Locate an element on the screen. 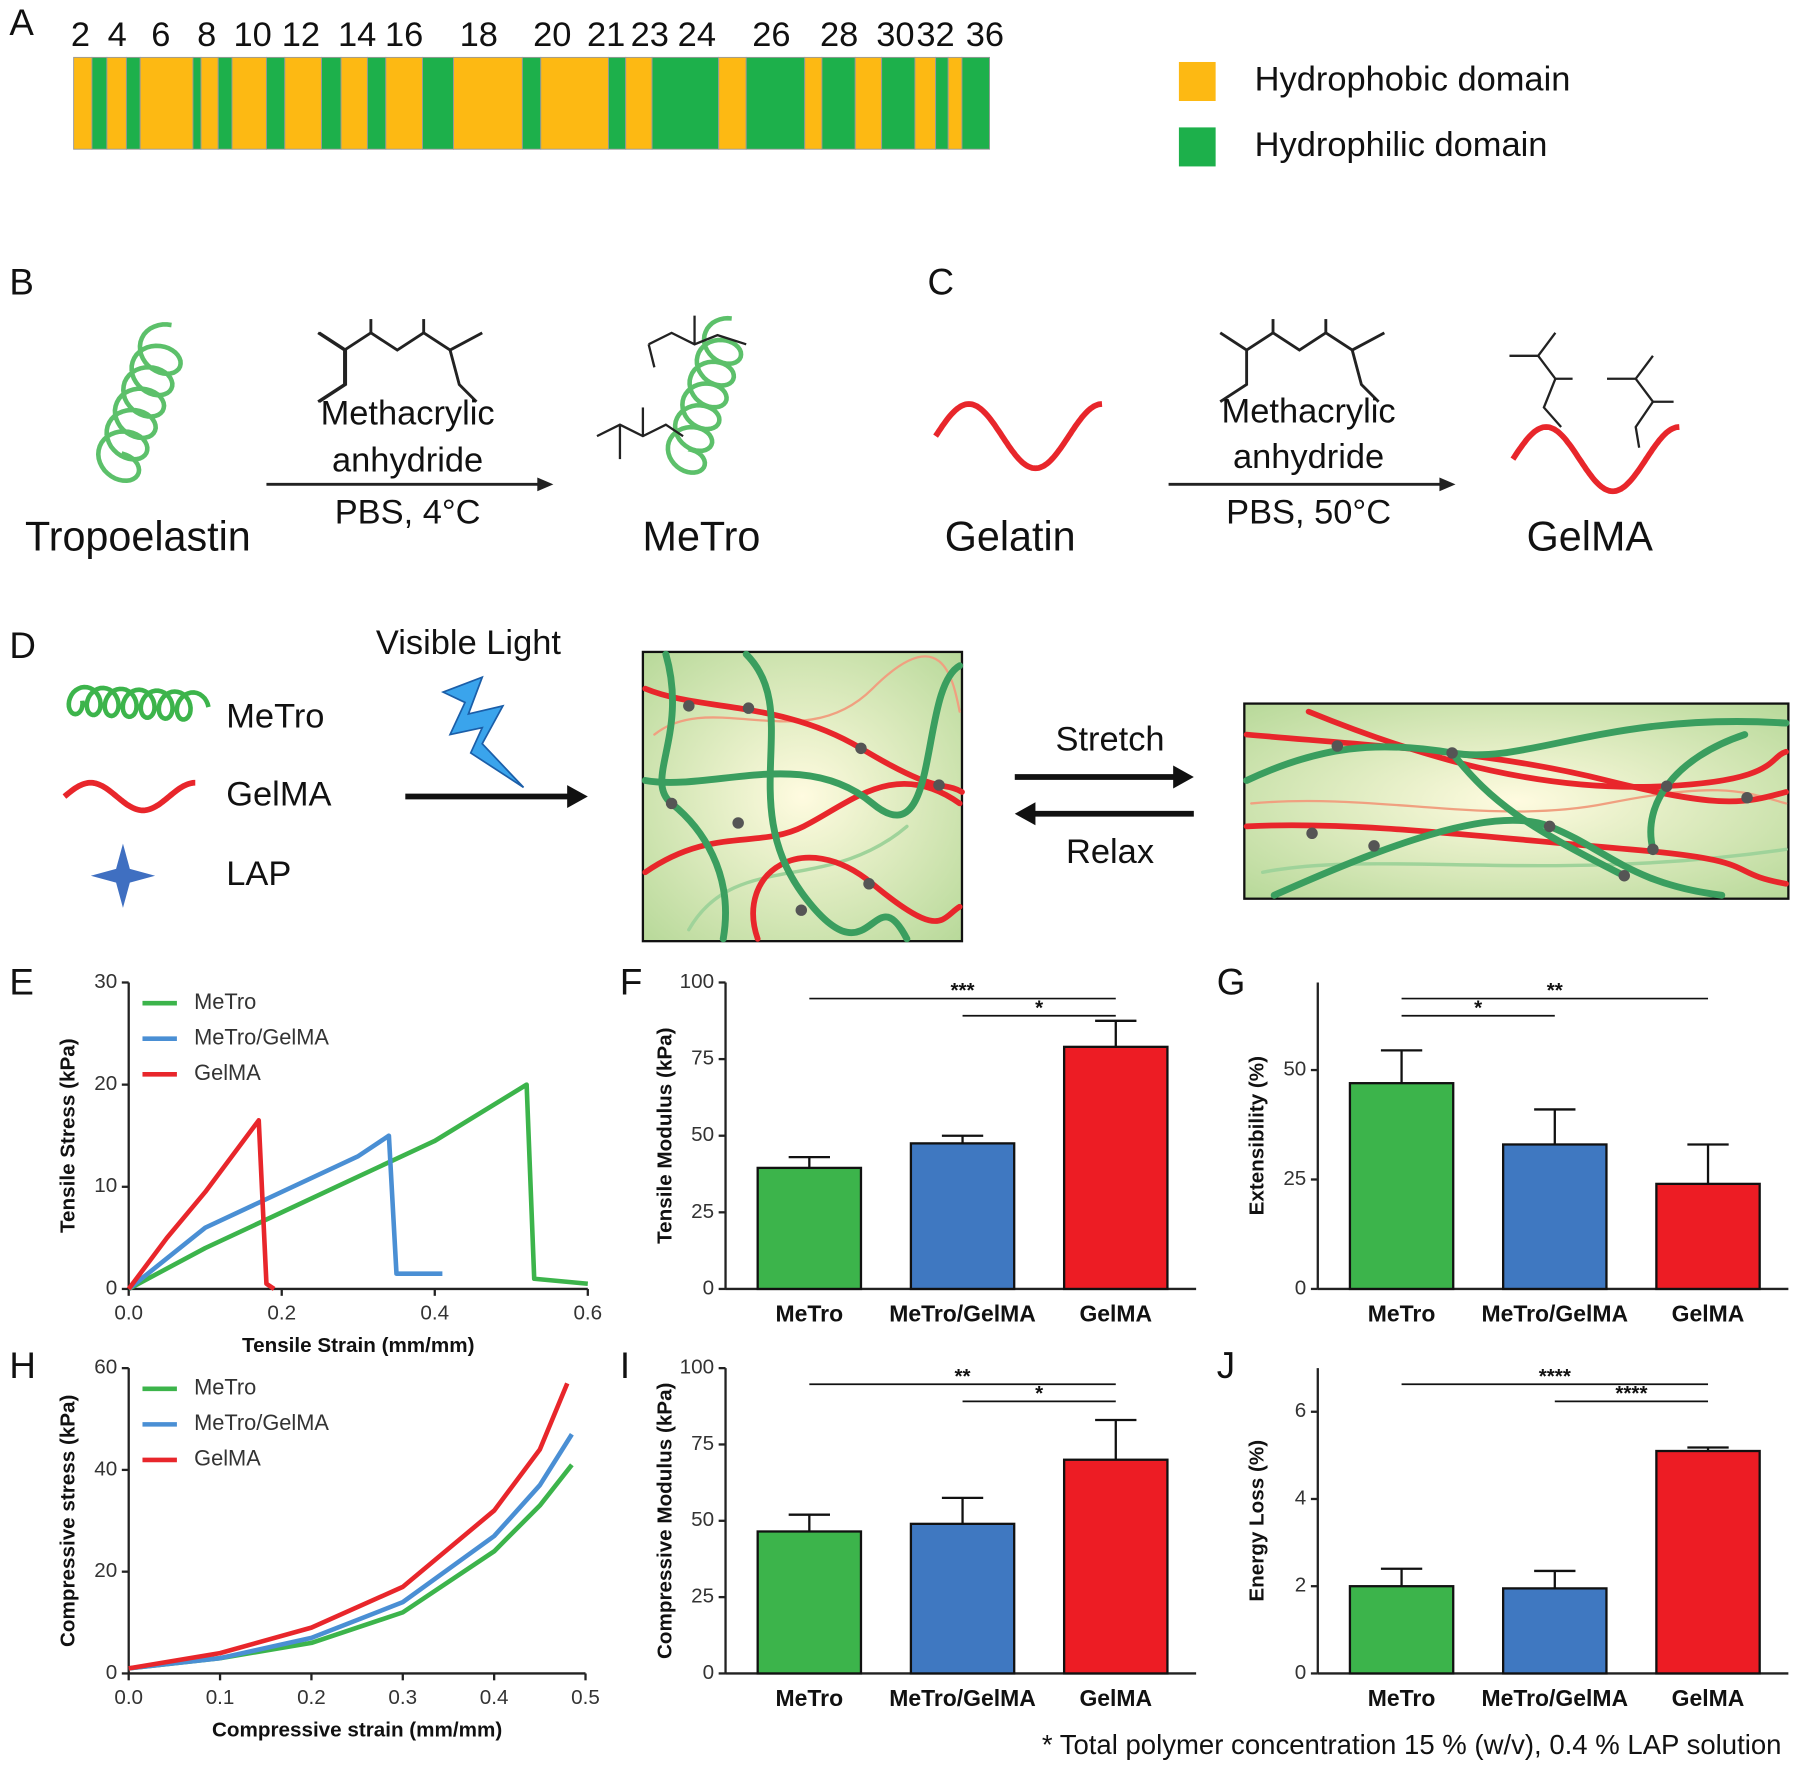 Image resolution: width=1800 pixels, height=1771 pixels. y-tick-label: 25 is located at coordinates (702, 1211).